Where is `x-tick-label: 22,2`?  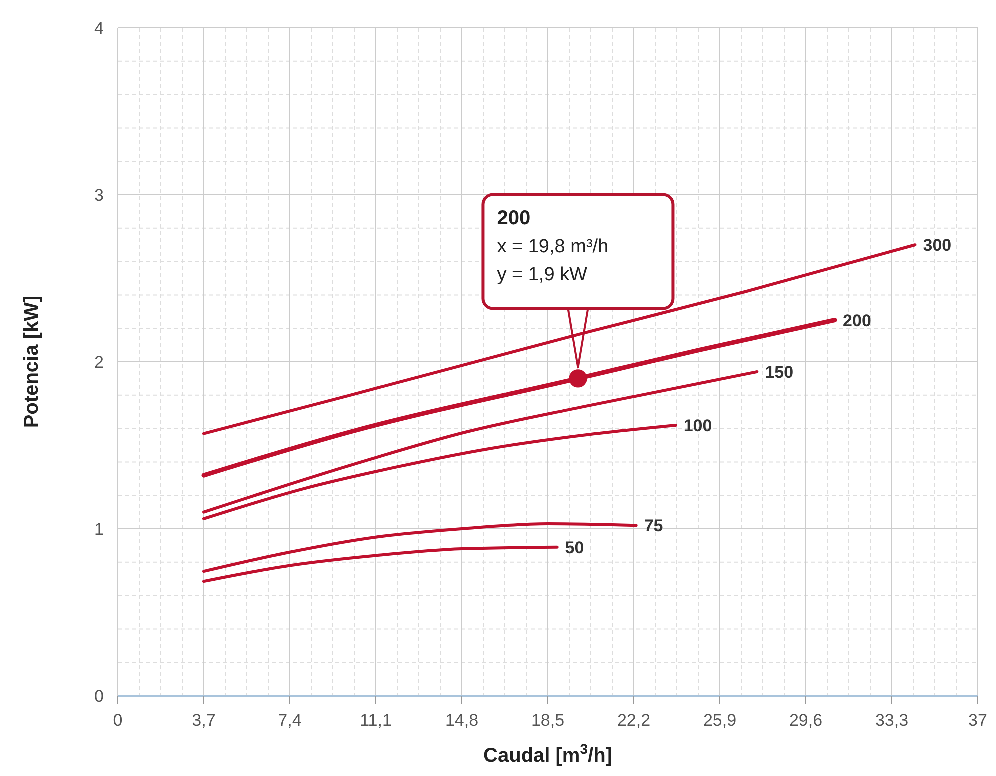
x-tick-label: 22,2 is located at coordinates (634, 720).